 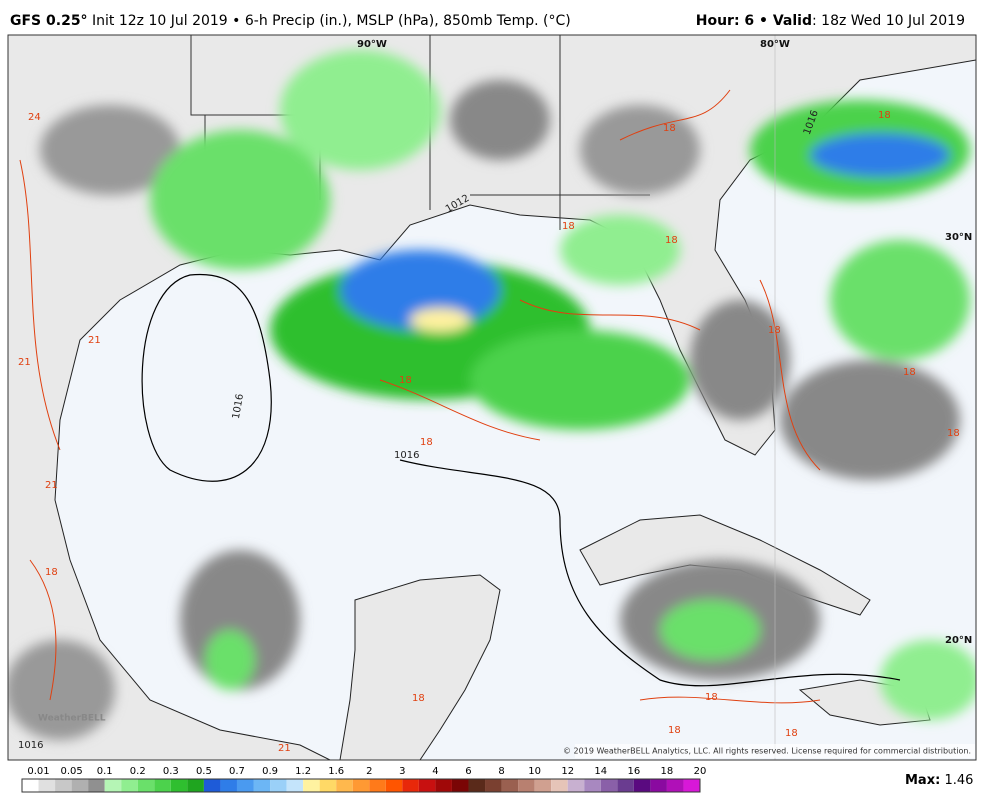 What do you see at coordinates (38, 771) in the screenshot?
I see `colorbar-tick-label: 0.01` at bounding box center [38, 771].